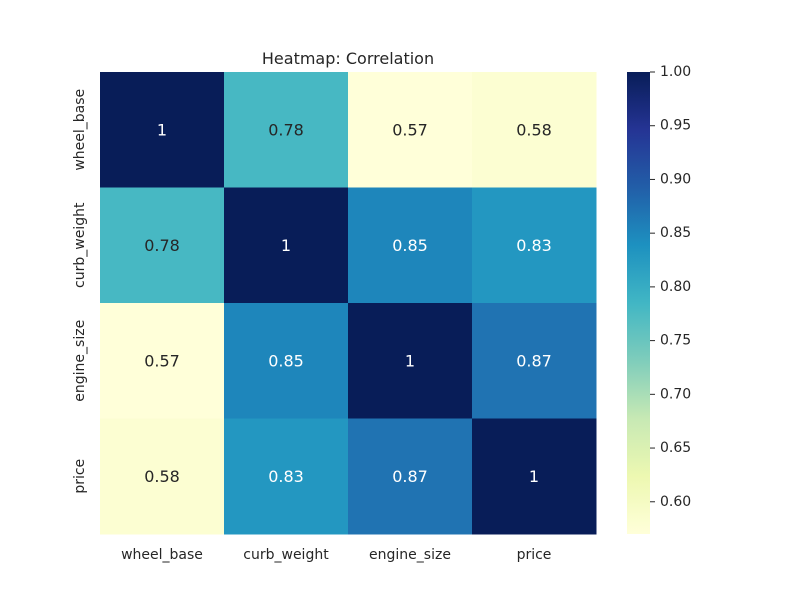 The width and height of the screenshot is (800, 604). What do you see at coordinates (675, 72) in the screenshot?
I see `colorbar-tick-label: 1.00` at bounding box center [675, 72].